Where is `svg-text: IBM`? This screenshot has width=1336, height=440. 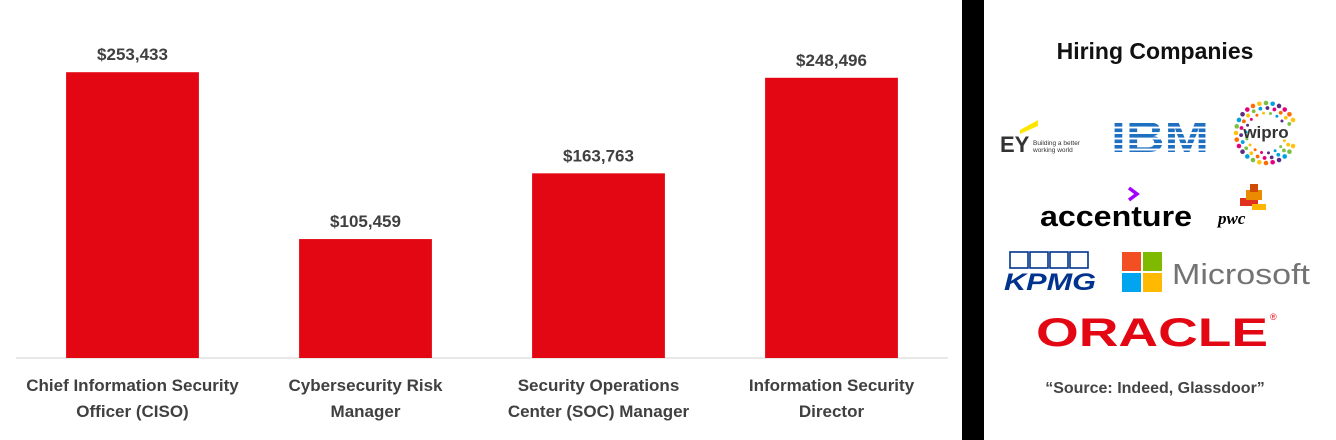 svg-text: IBM is located at coordinates (1160, 134).